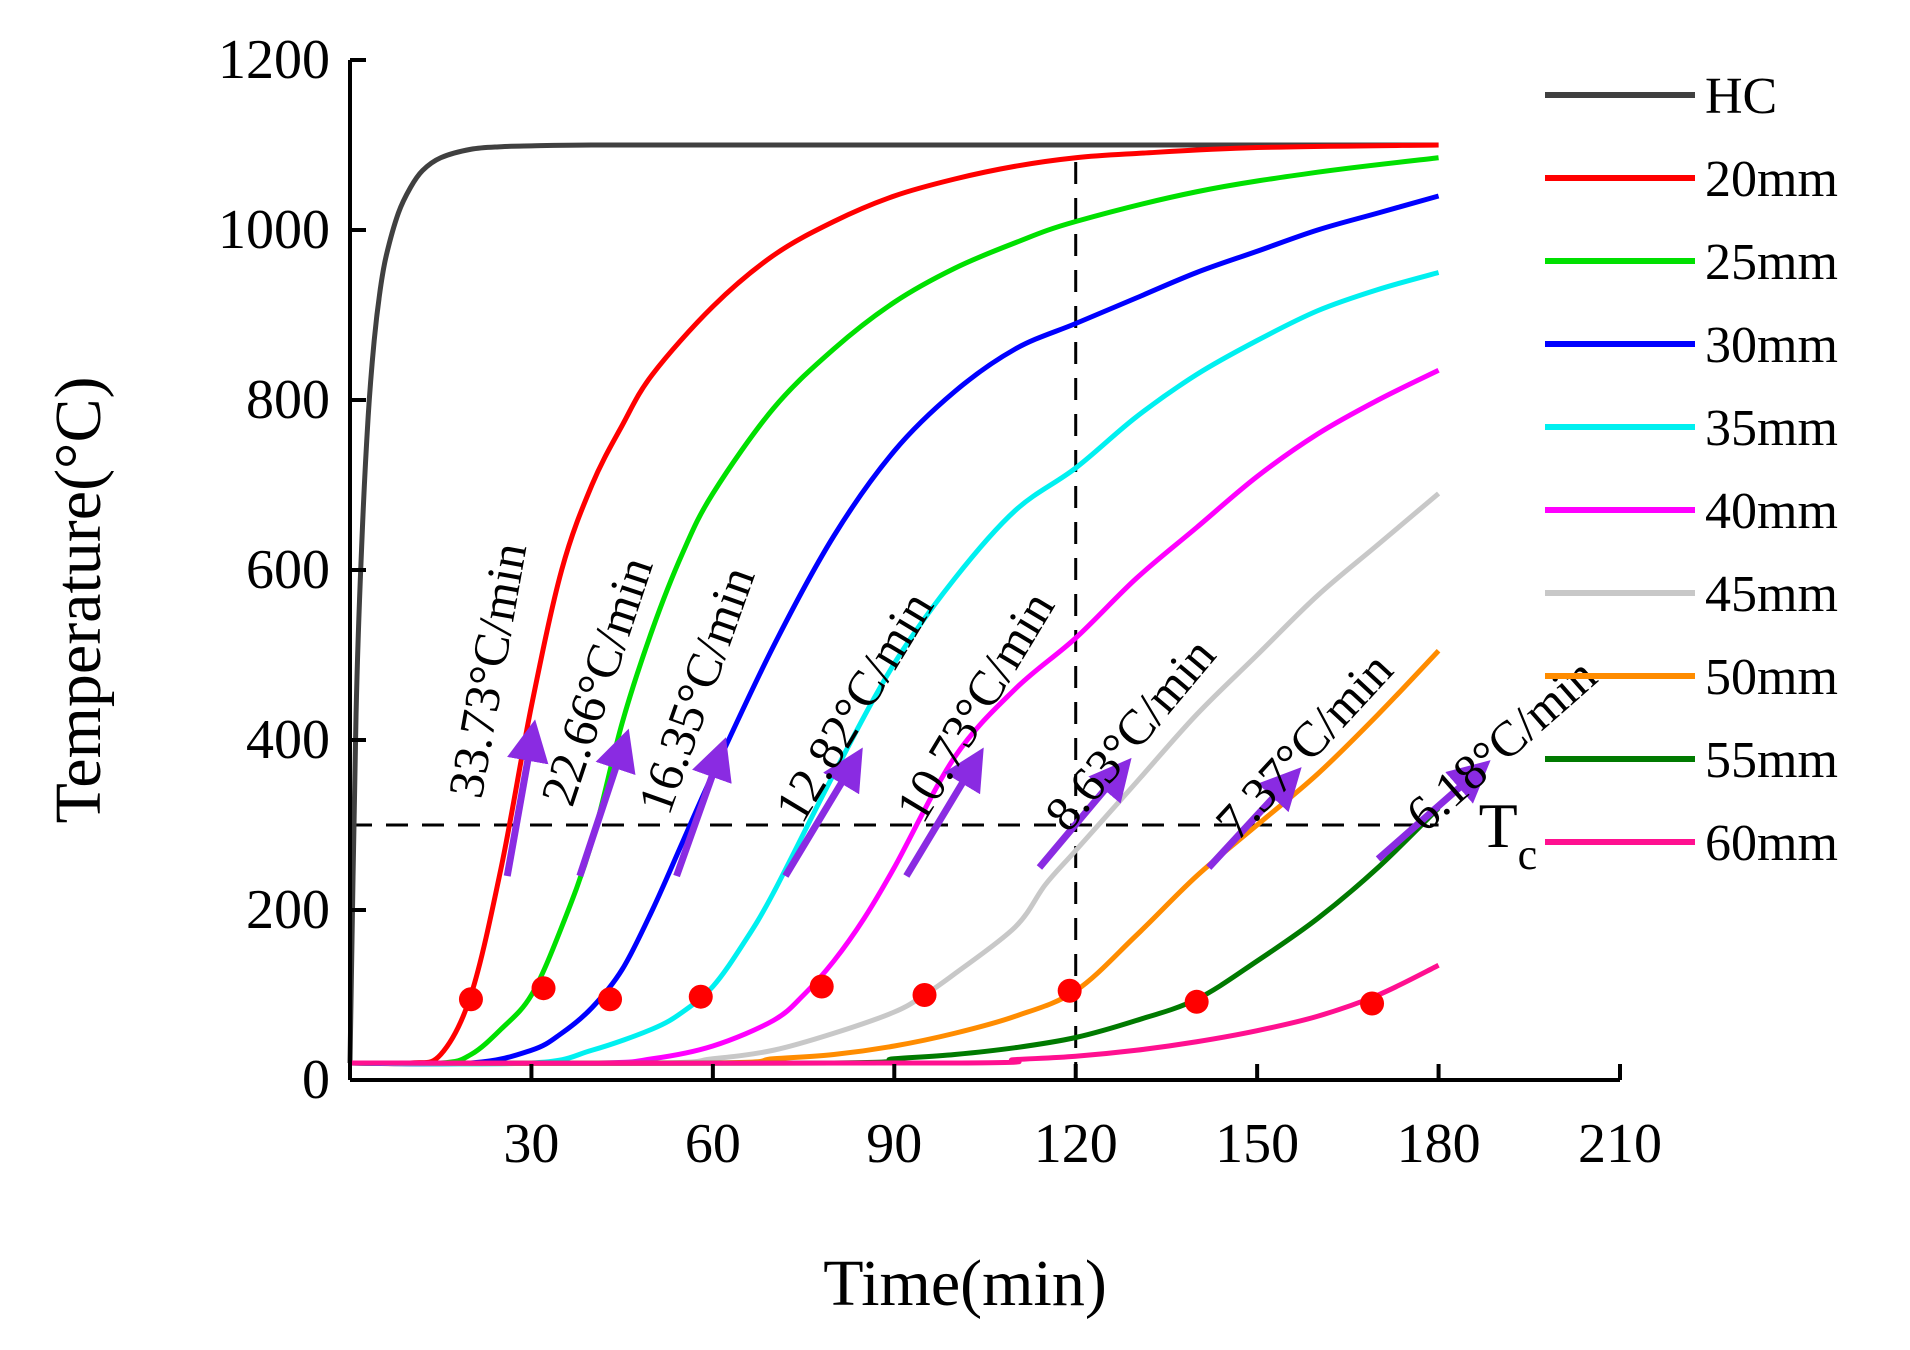 This screenshot has height=1350, width=1910. I want to click on marker-point-40mm, so click(821, 986).